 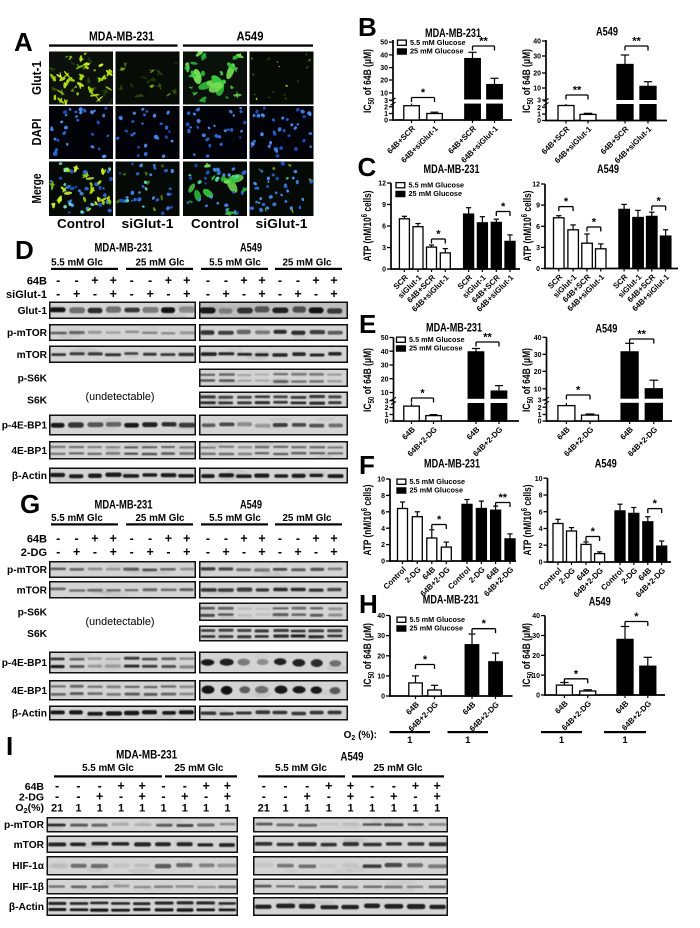 I want to click on svg-text: 5.5 mM Glucose, so click(x=437, y=339).